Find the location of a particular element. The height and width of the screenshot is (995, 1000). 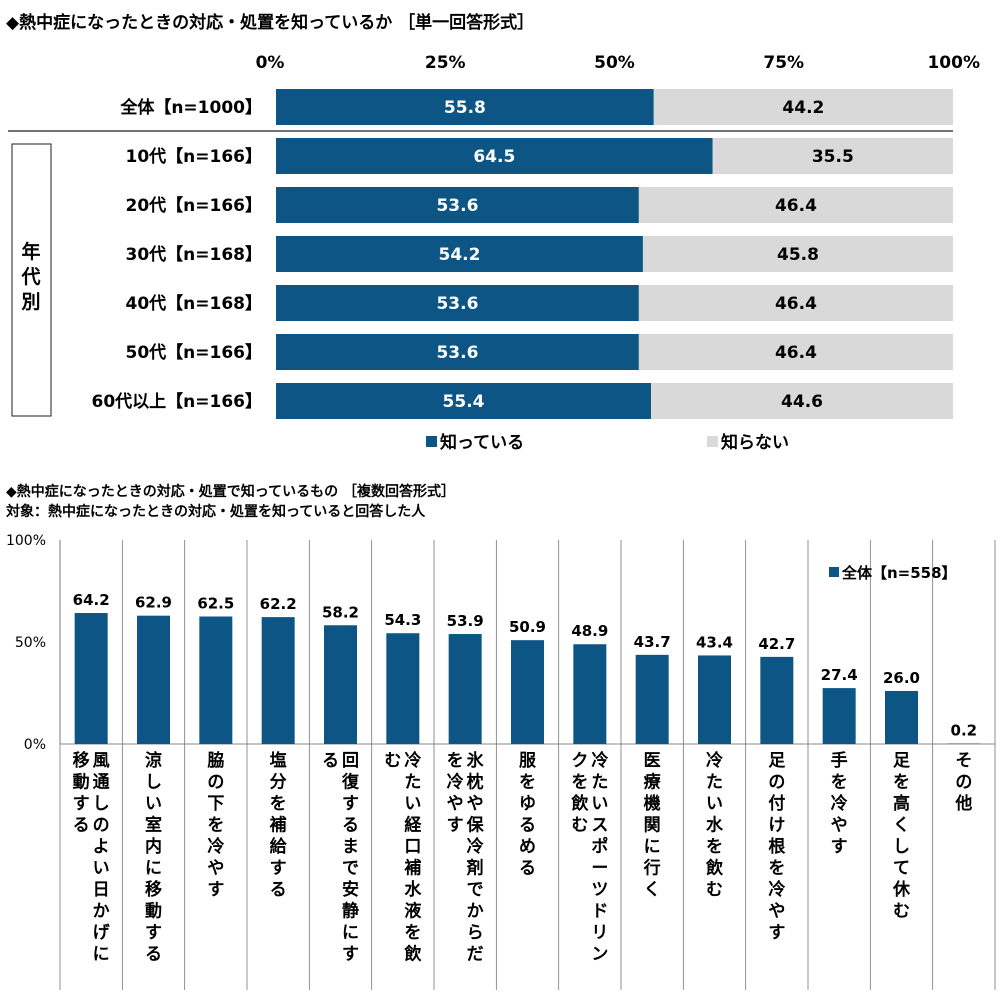

category-label: 10代【n=166】 is located at coordinates (194, 156).